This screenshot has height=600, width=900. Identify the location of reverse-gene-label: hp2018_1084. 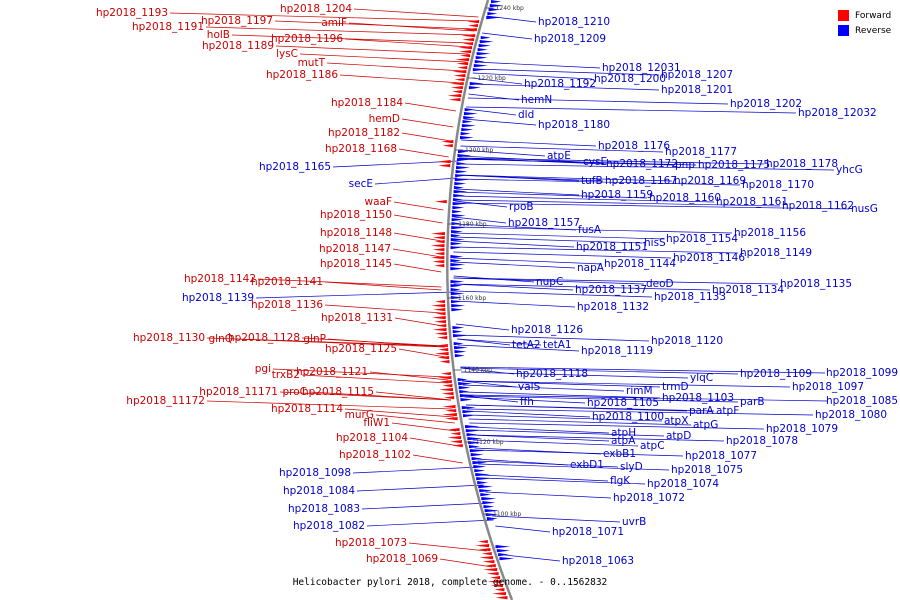
(319, 491).